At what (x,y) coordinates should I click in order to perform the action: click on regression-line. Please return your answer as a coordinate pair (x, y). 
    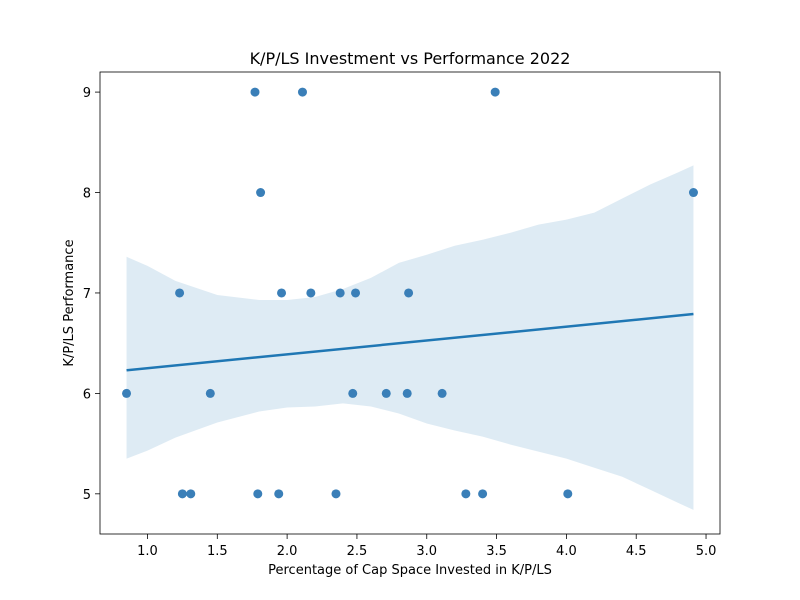
    Looking at the image, I should click on (410, 342).